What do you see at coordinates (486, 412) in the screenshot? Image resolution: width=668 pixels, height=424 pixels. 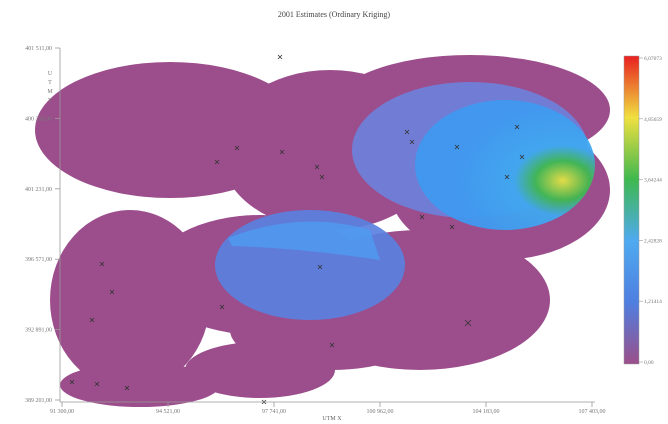 I see `x-tick-label: 104 183,00` at bounding box center [486, 412].